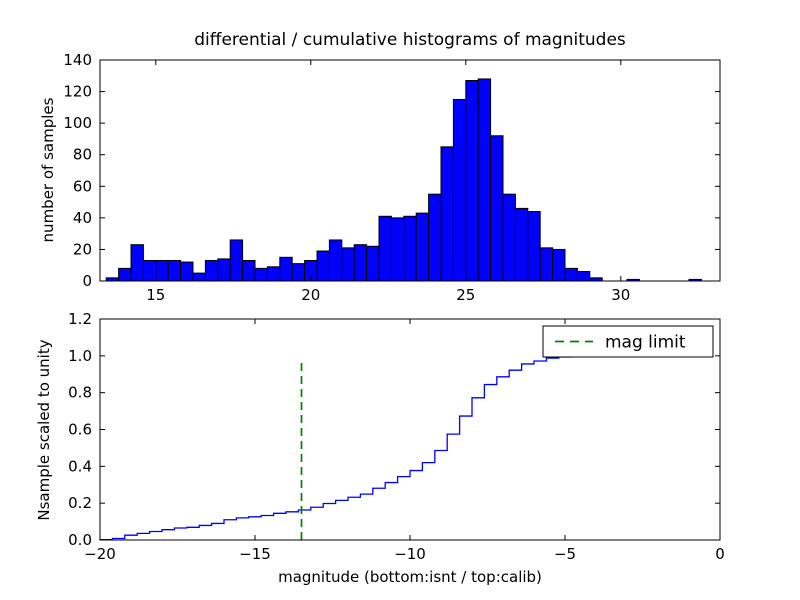 This screenshot has height=600, width=800. What do you see at coordinates (44, 430) in the screenshot?
I see `bottom-ylabel: Nsample scaled to unity` at bounding box center [44, 430].